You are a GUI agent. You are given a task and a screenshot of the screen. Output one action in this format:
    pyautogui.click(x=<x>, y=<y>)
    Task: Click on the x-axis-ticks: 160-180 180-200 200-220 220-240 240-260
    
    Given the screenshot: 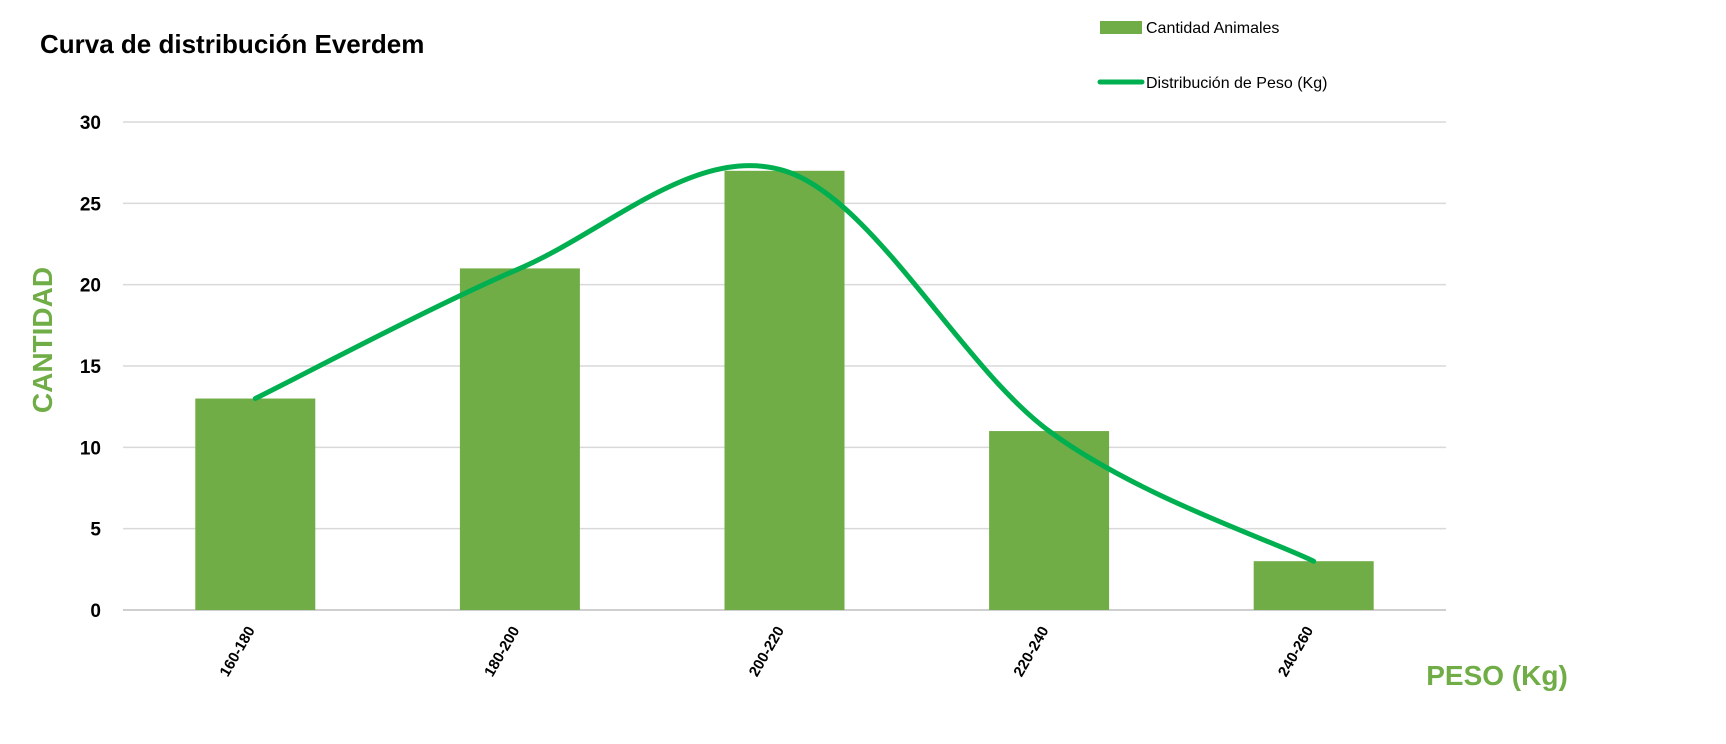 What is the action you would take?
    pyautogui.click(x=767, y=652)
    